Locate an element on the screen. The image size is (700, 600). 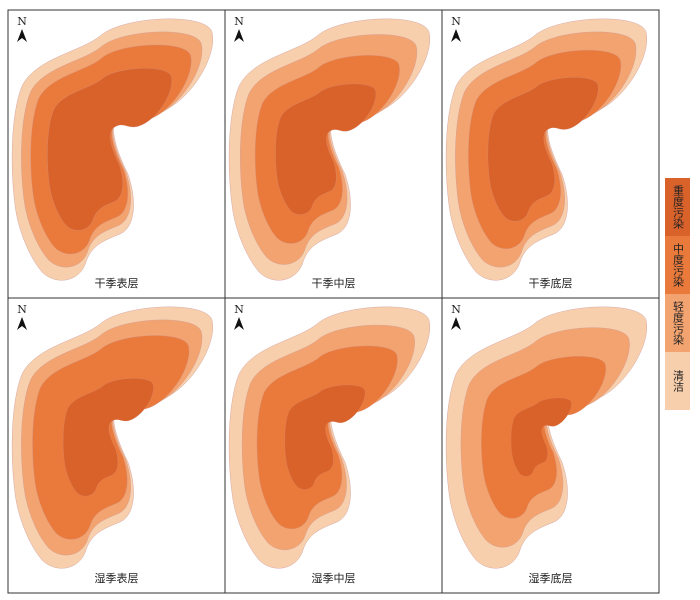
legend-label: 重度污染 is located at coordinates (678, 206).